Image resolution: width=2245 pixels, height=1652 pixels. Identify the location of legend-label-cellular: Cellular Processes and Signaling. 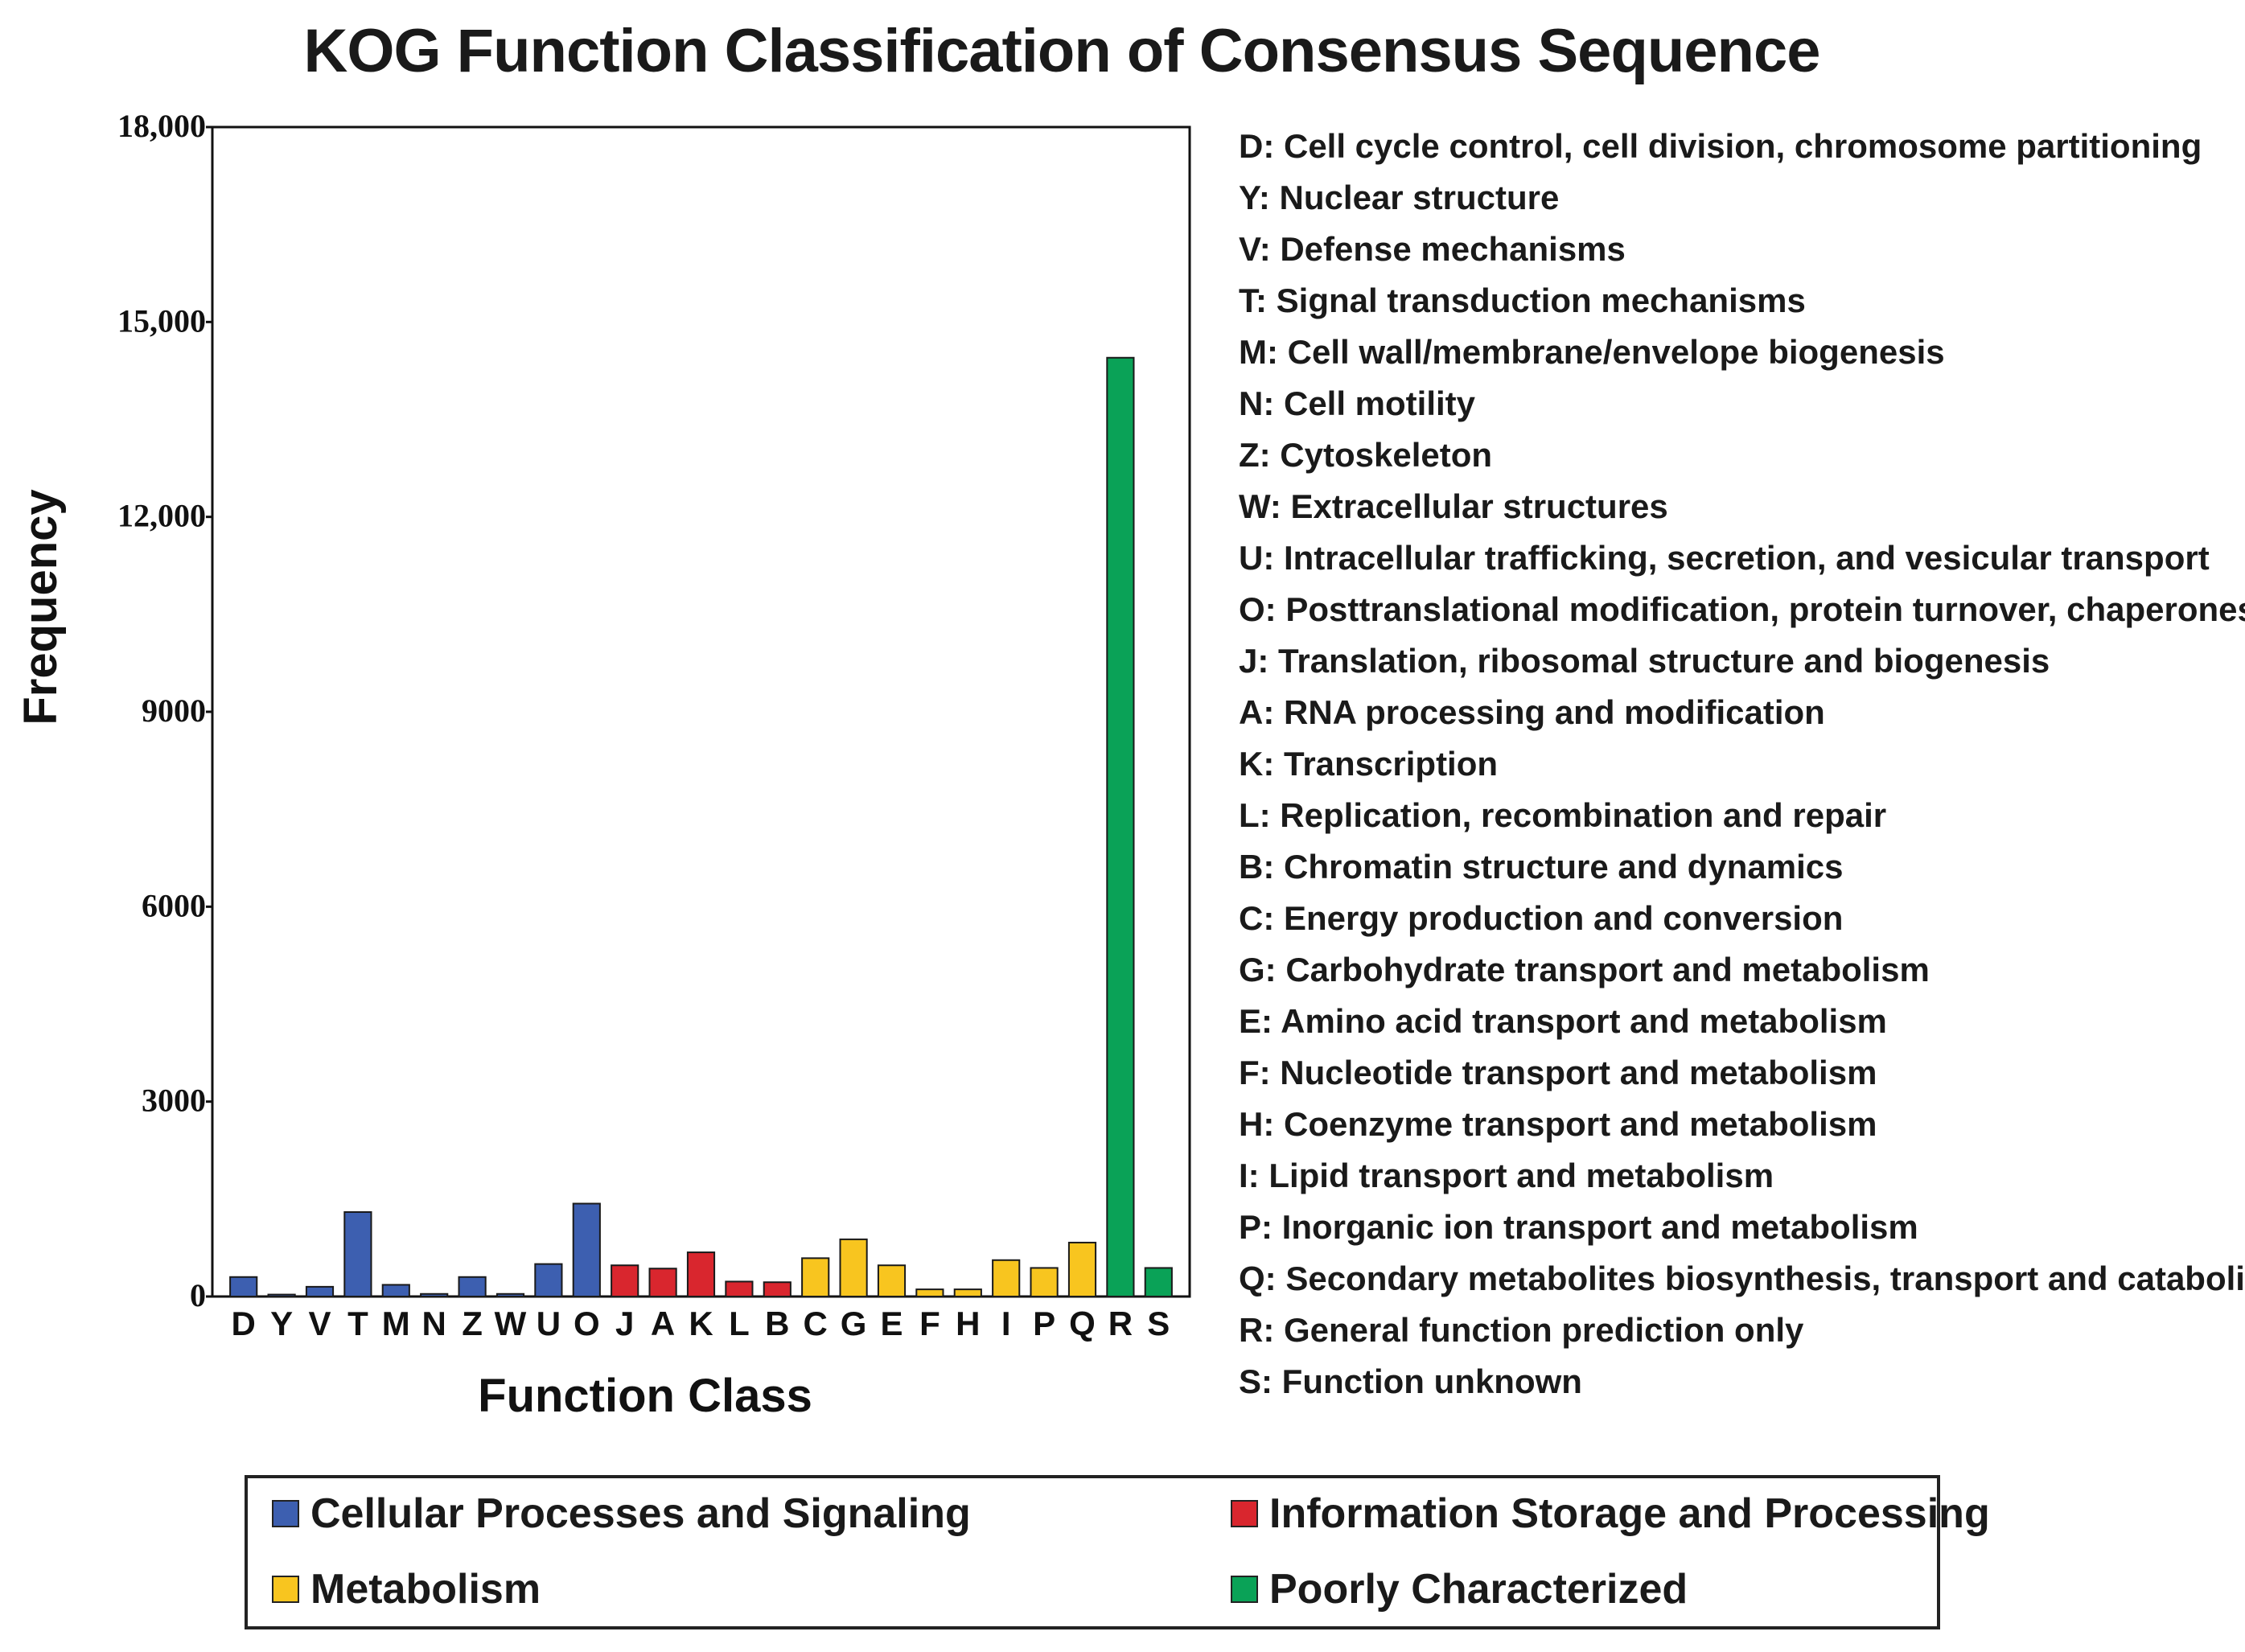
(640, 1513).